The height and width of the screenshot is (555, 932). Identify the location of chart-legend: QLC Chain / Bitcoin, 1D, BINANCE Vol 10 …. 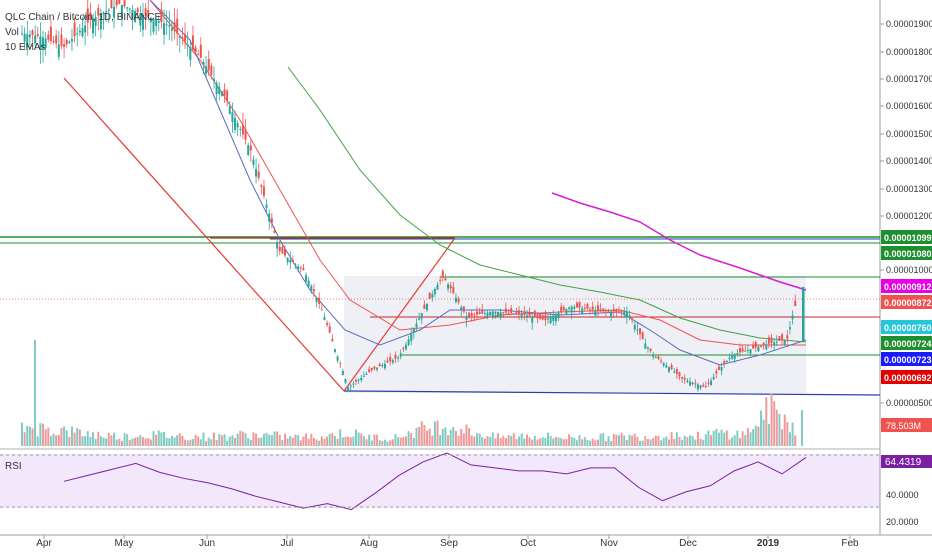
(83, 32).